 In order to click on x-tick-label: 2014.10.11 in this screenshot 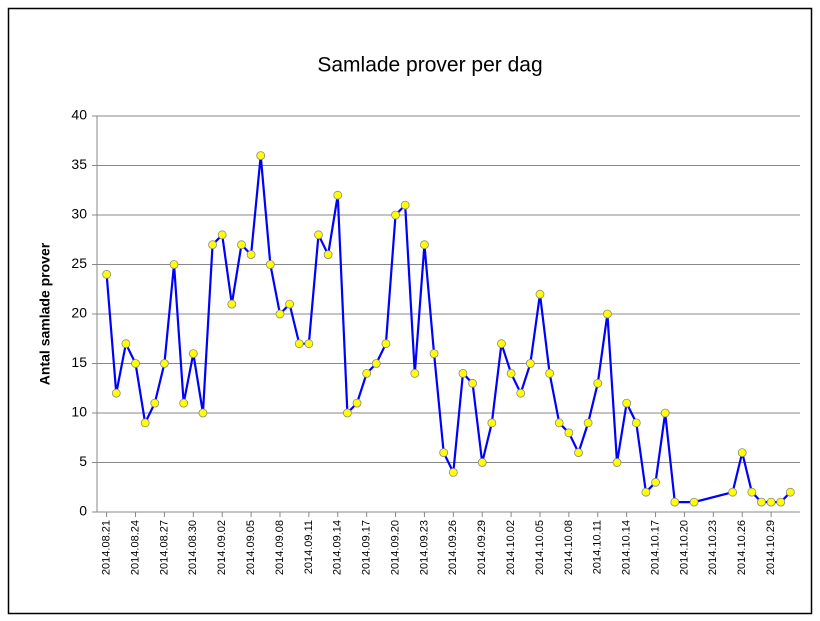, I will do `click(598, 547)`.